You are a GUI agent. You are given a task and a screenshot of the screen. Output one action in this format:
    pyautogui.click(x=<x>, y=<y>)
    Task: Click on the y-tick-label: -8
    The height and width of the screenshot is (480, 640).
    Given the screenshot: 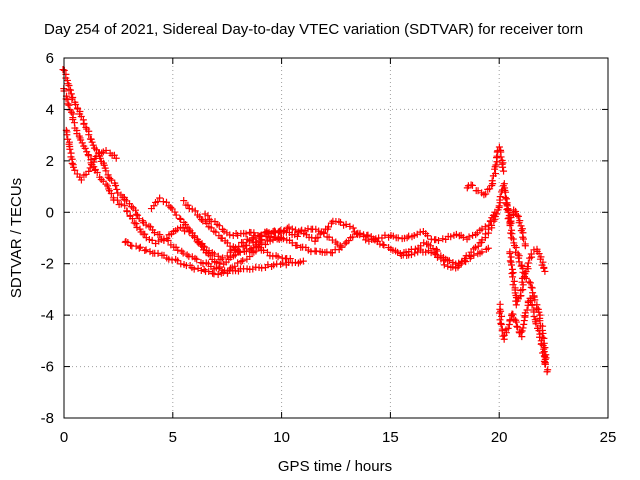 What is the action you would take?
    pyautogui.click(x=47, y=418)
    